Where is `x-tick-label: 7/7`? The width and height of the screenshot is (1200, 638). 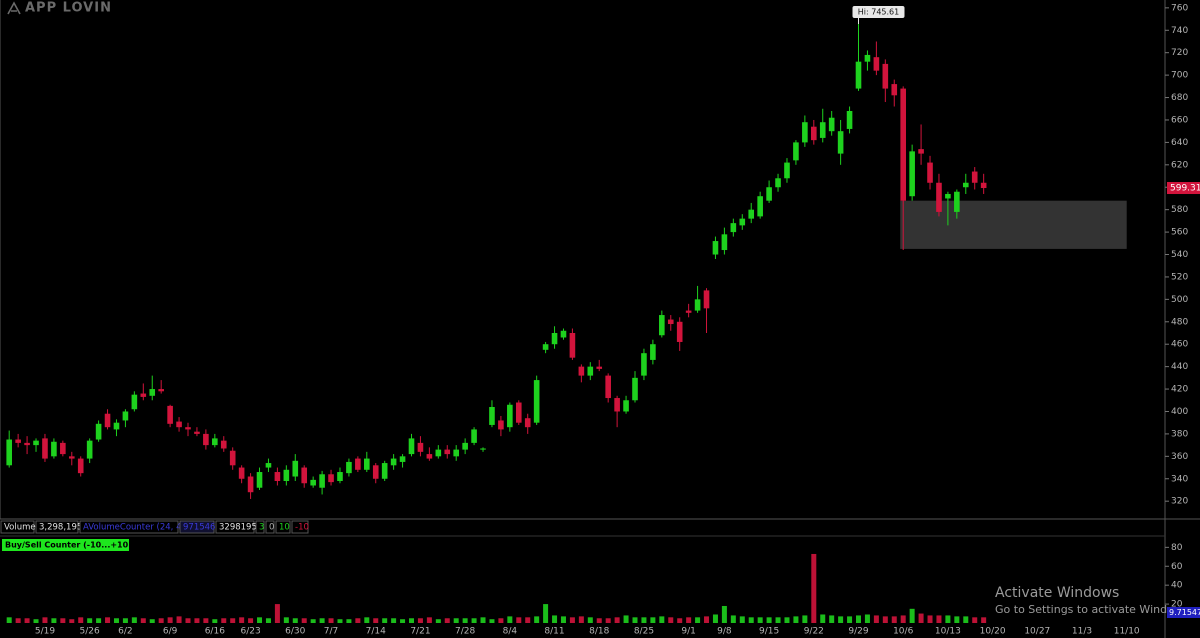
x-tick-label: 7/7 is located at coordinates (331, 632).